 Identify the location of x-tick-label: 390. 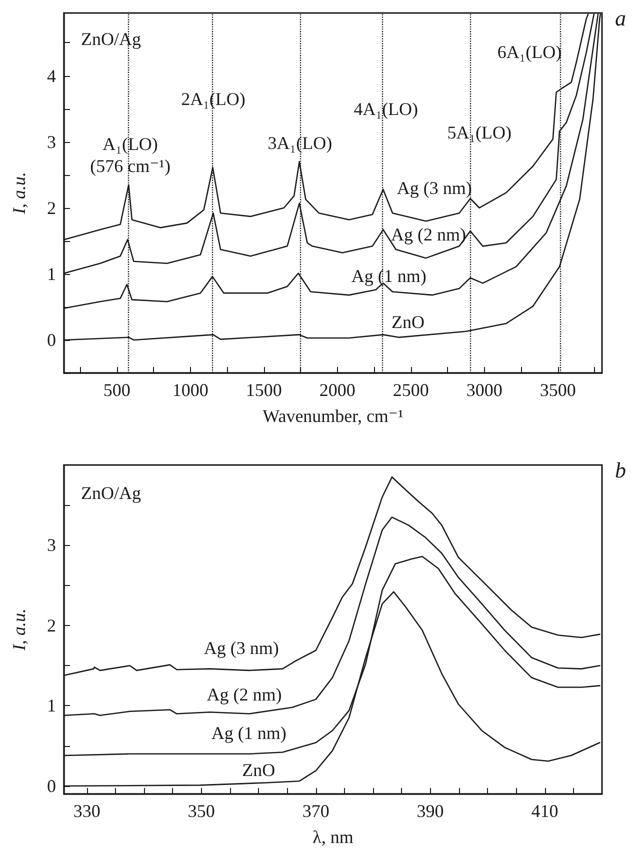
(430, 811).